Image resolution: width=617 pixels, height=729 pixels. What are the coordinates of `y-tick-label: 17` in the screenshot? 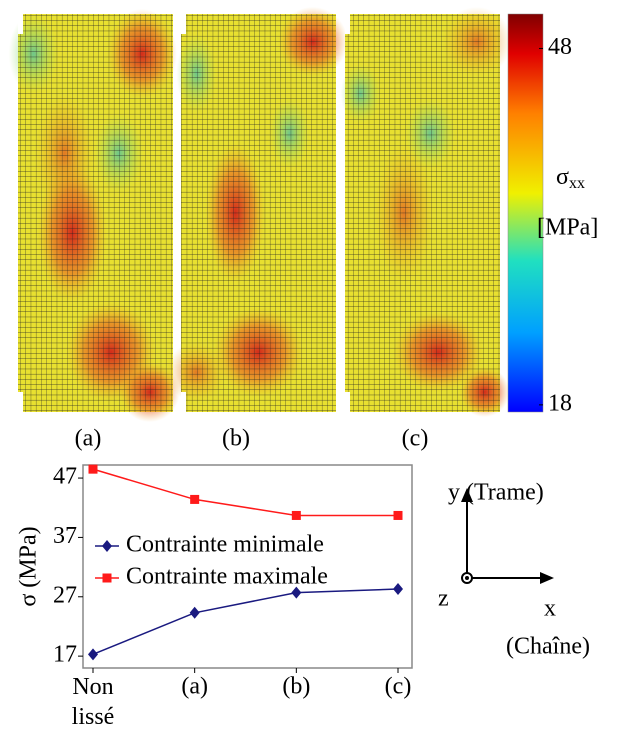 It's located at (65, 655).